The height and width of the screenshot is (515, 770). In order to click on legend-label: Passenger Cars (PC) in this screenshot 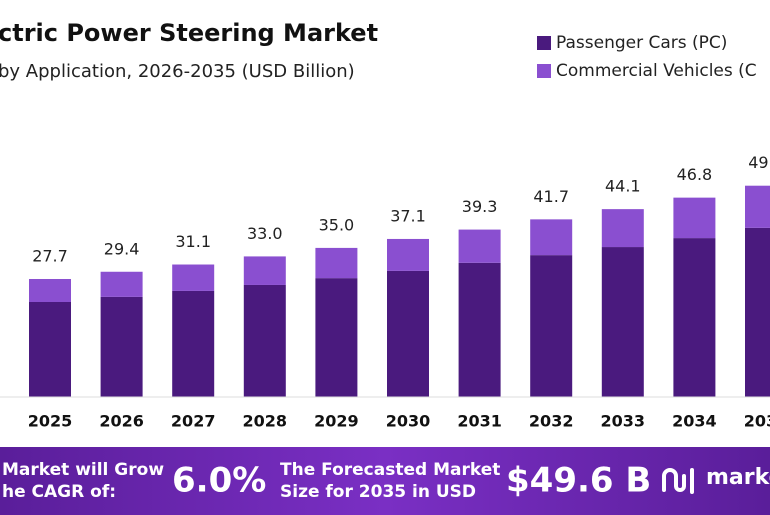, I will do `click(641, 43)`.